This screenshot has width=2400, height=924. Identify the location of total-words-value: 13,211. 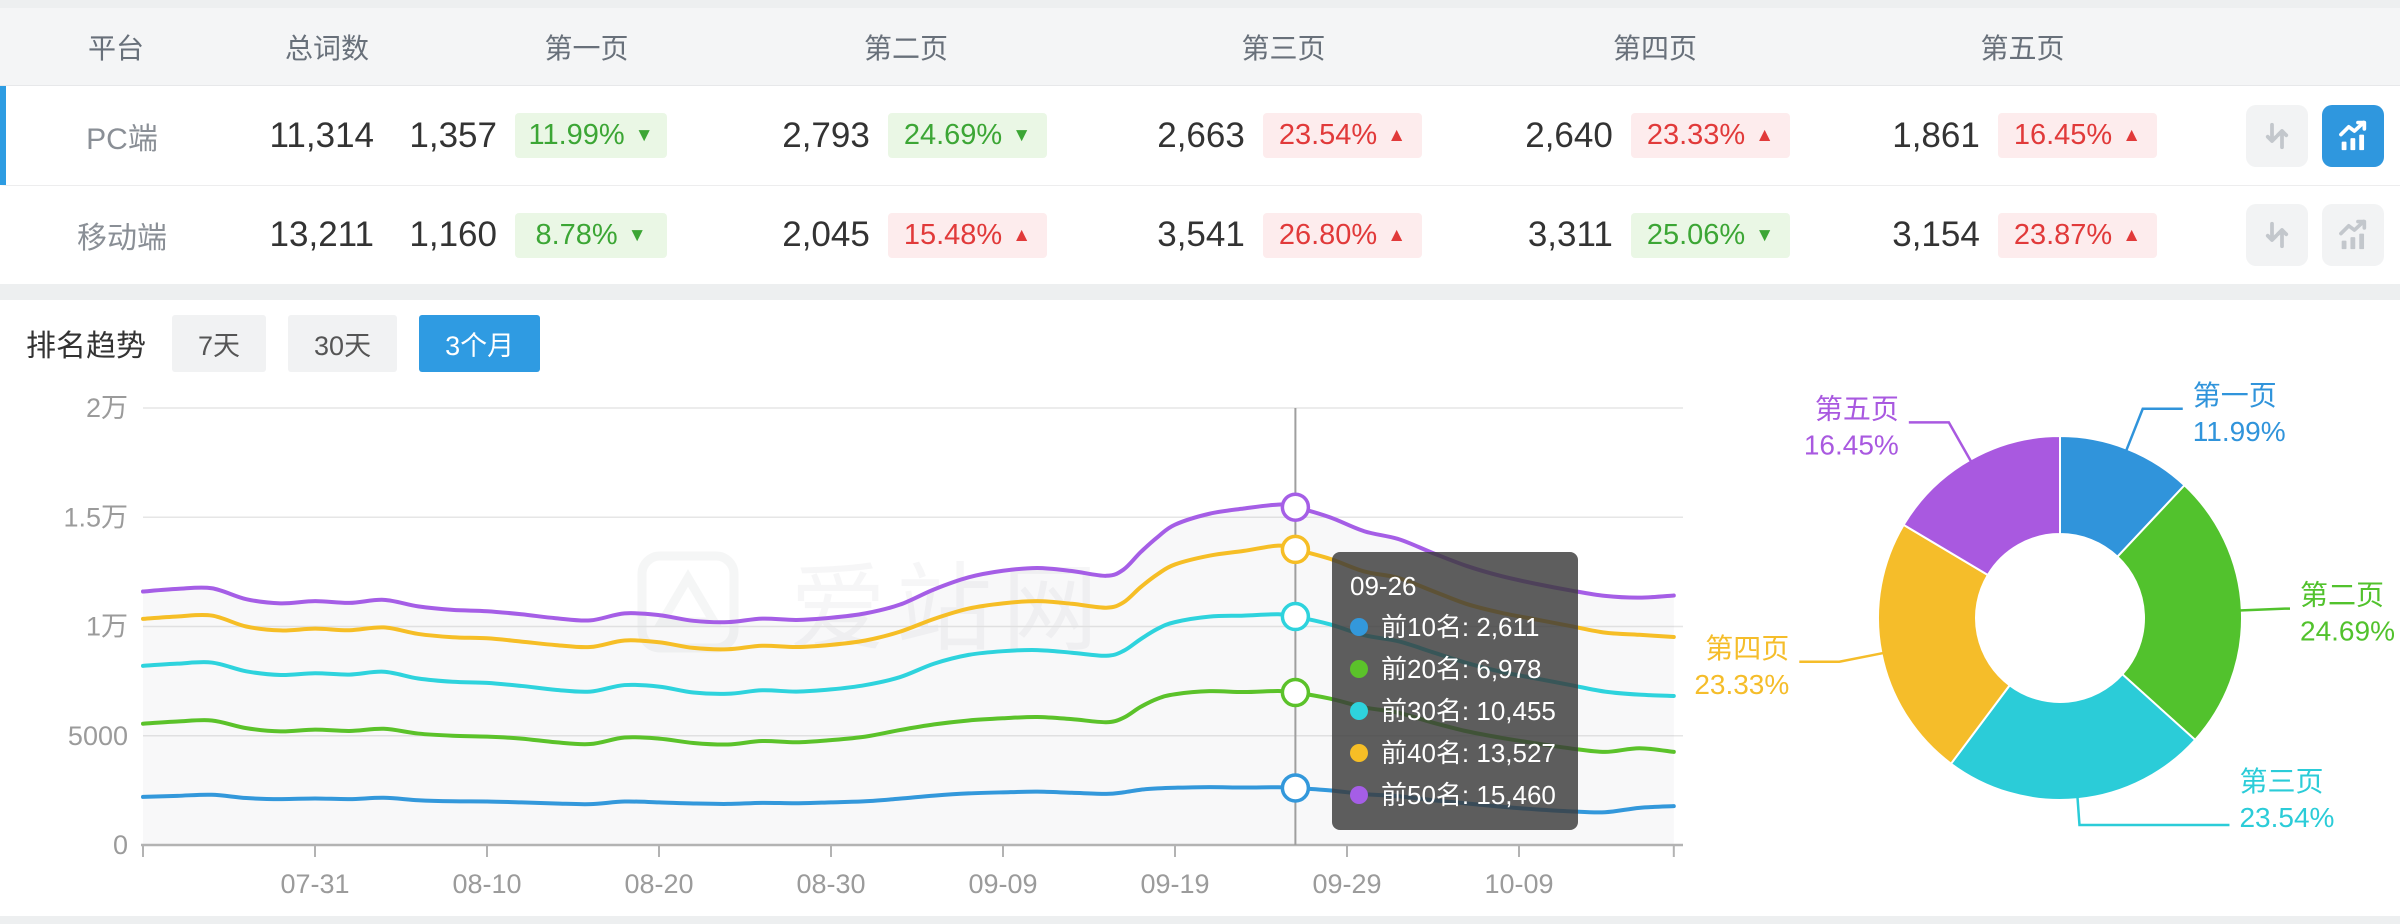
(321, 234).